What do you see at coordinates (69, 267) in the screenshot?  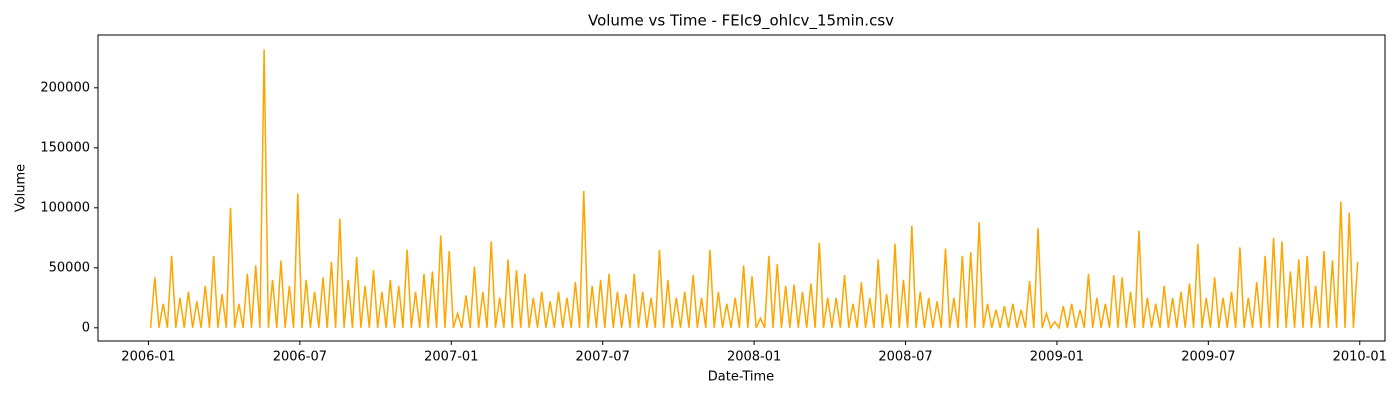 I see `y-tick-label: 50000` at bounding box center [69, 267].